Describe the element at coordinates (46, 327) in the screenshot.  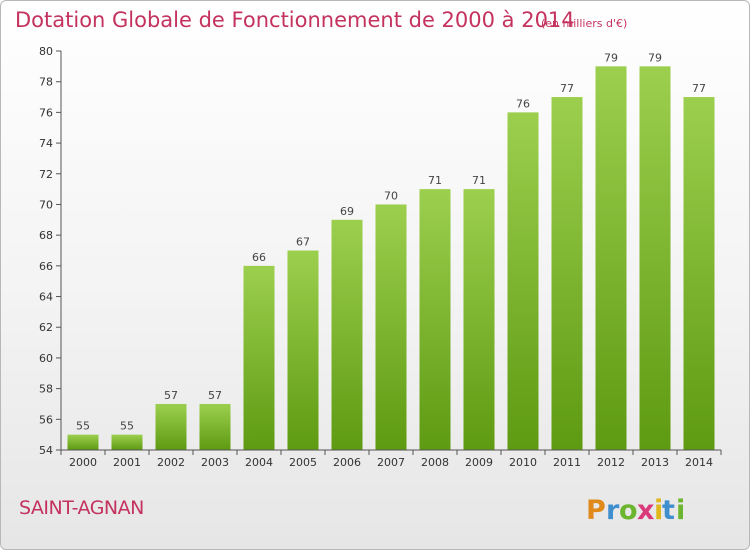
I see `y-tick-label: 62` at that location.